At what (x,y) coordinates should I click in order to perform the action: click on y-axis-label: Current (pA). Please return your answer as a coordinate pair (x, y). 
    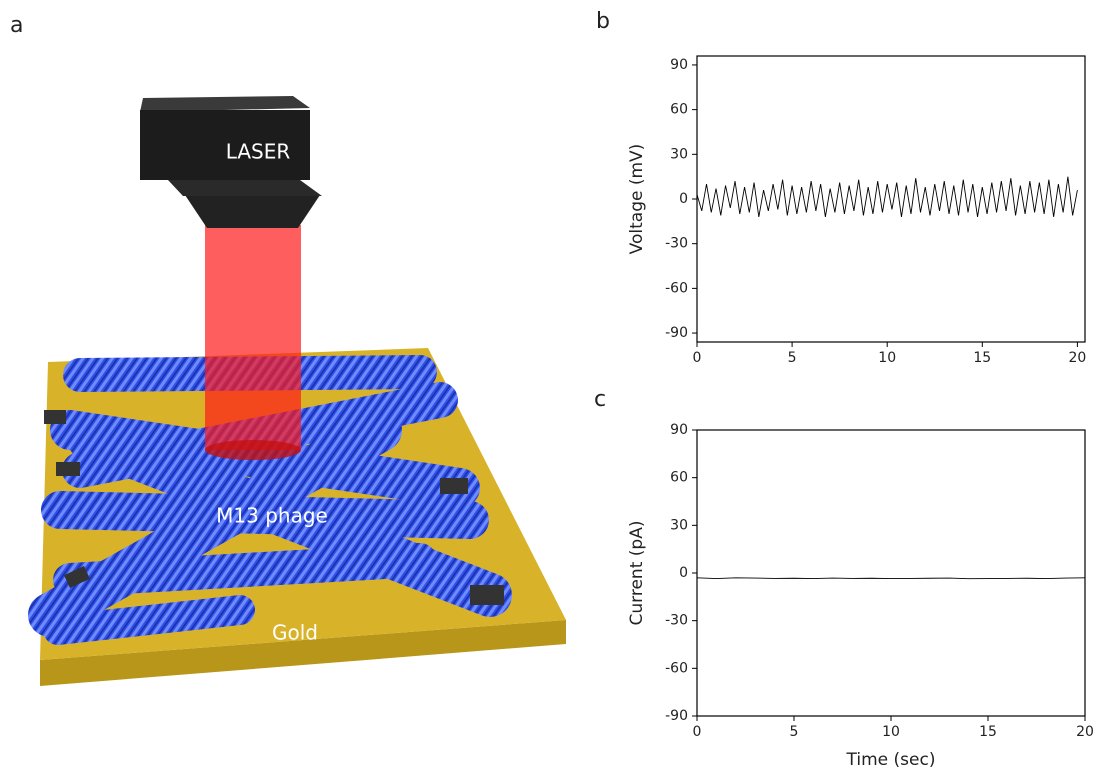
    Looking at the image, I should click on (637, 573).